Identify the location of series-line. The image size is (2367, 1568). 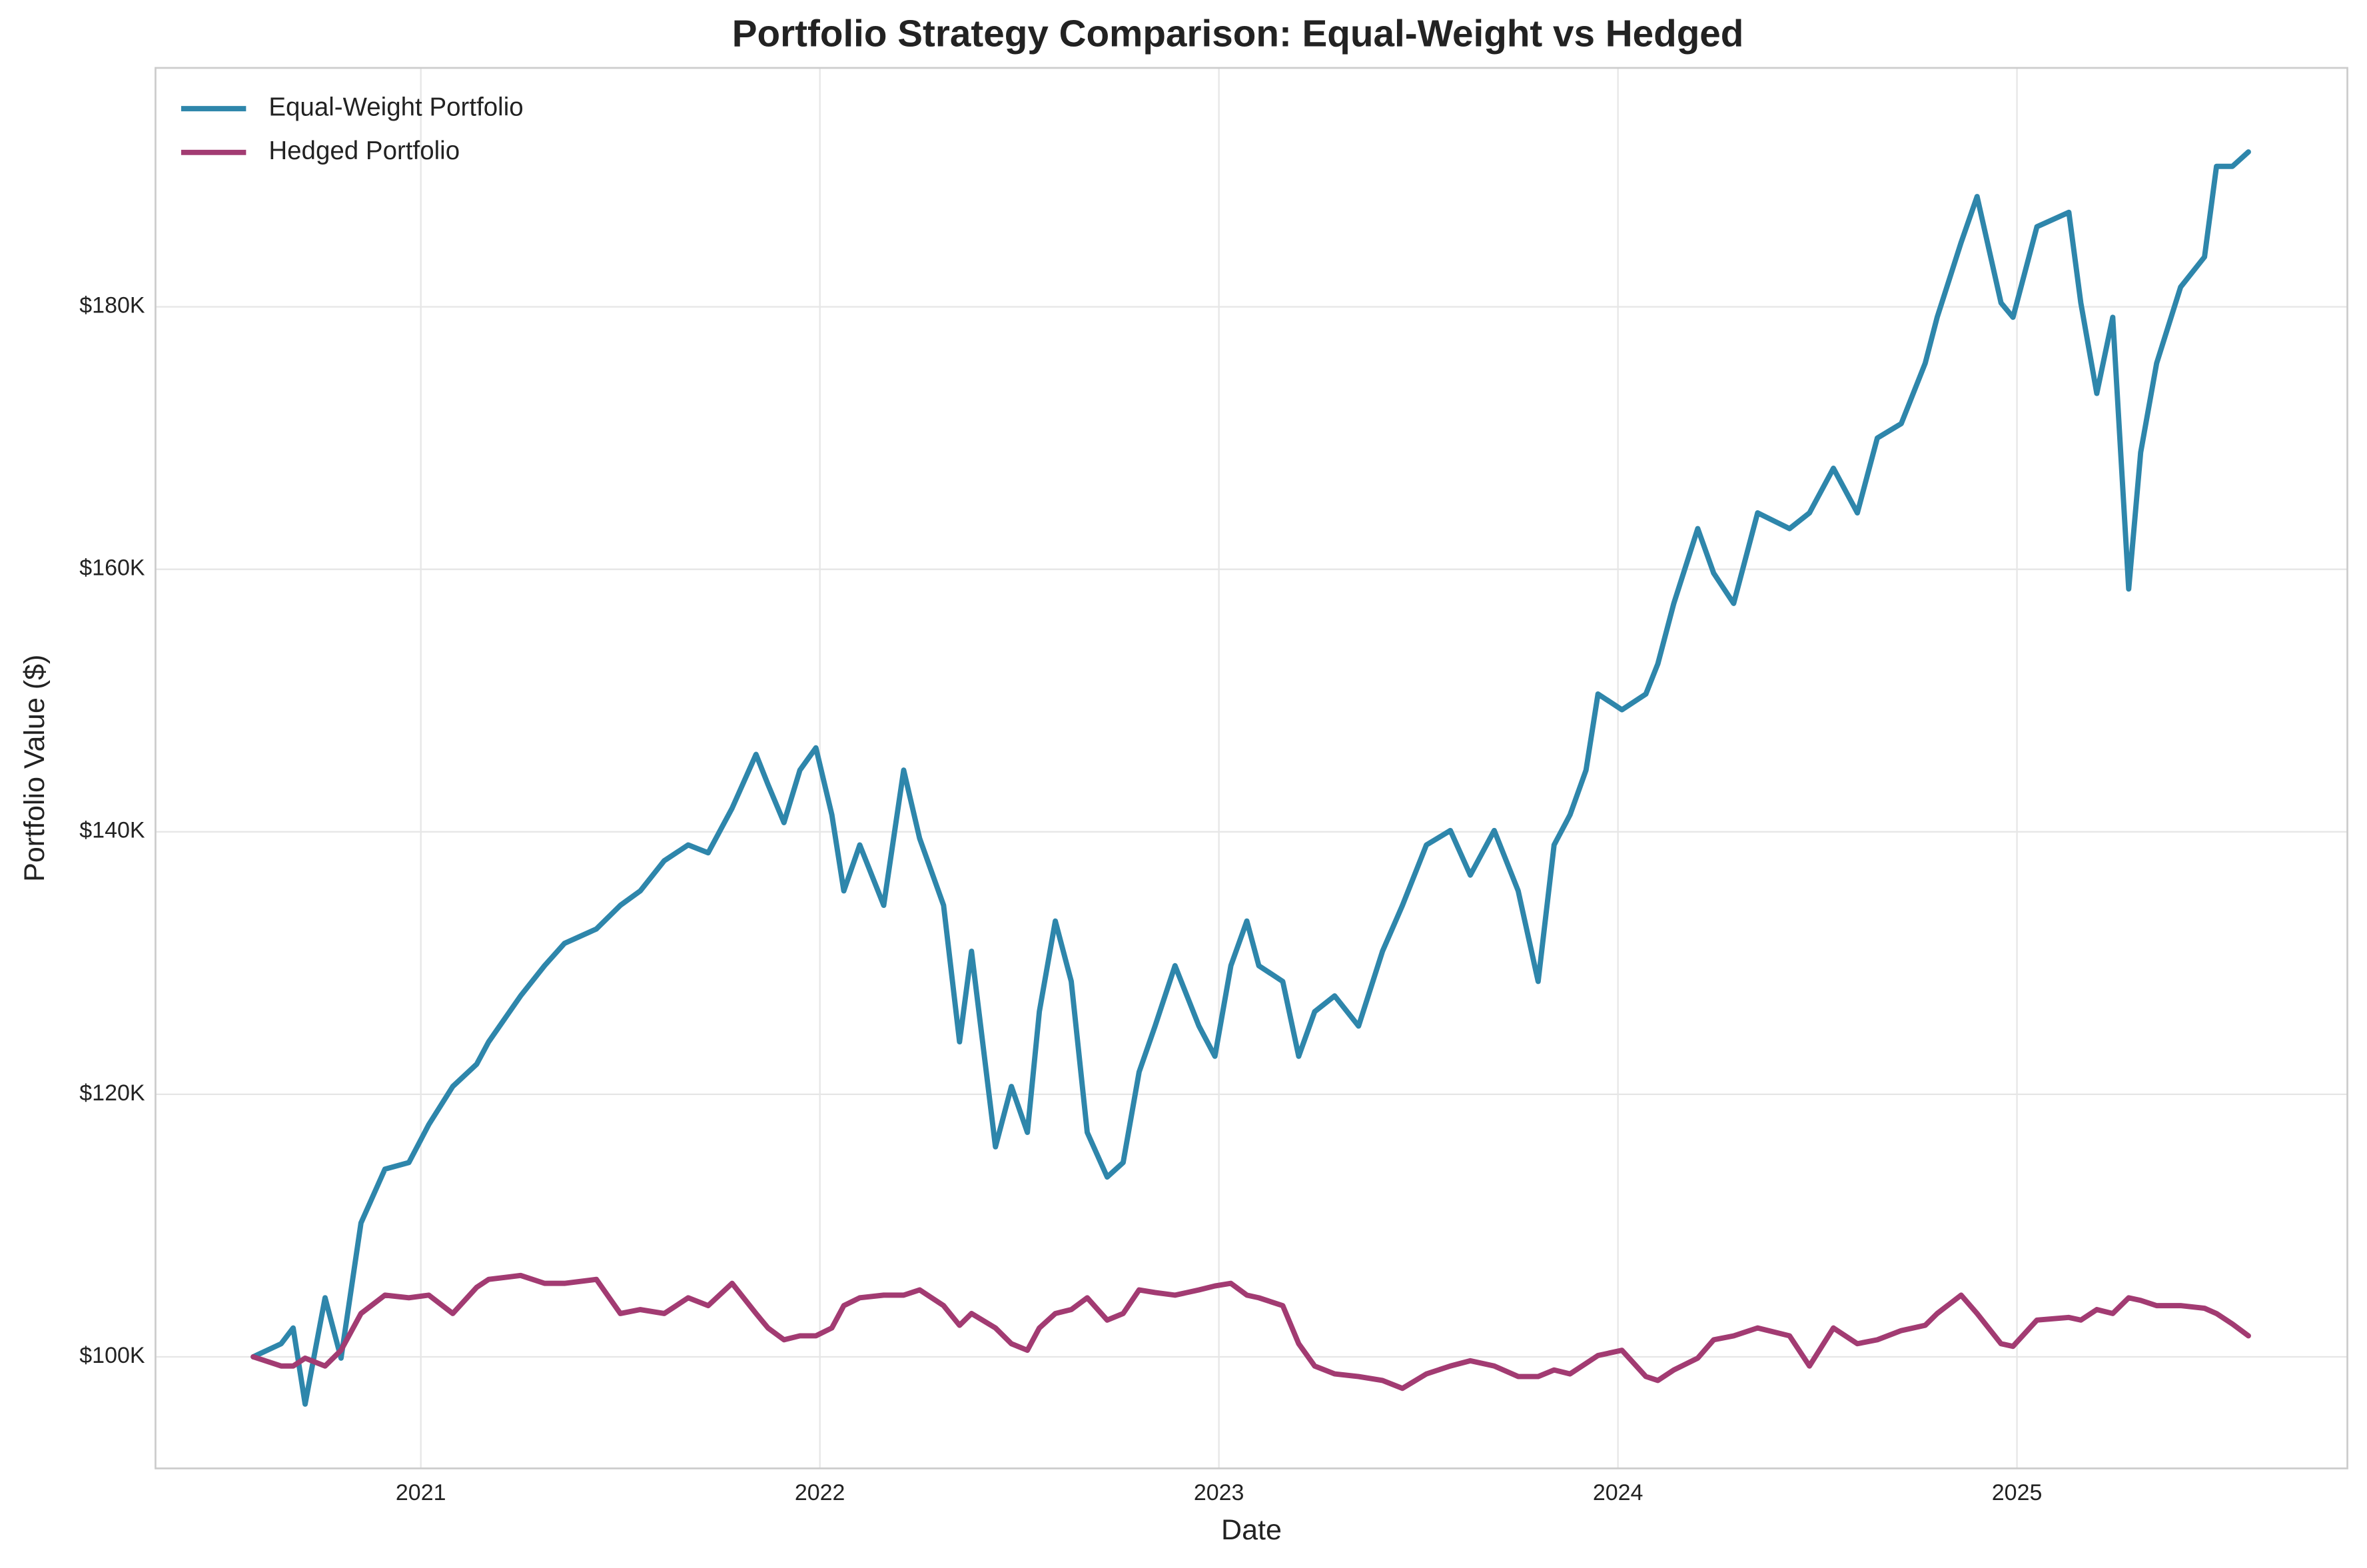
(1250, 1331).